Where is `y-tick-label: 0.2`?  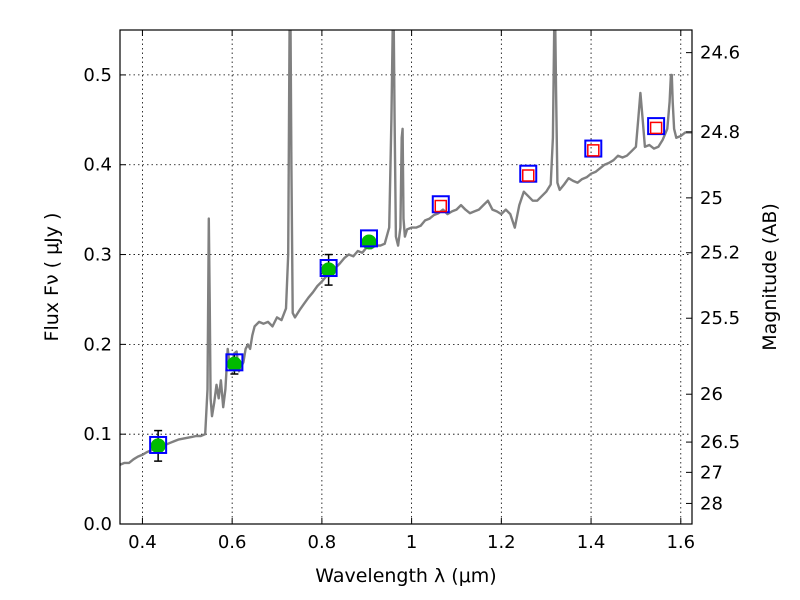 y-tick-label: 0.2 is located at coordinates (97, 344).